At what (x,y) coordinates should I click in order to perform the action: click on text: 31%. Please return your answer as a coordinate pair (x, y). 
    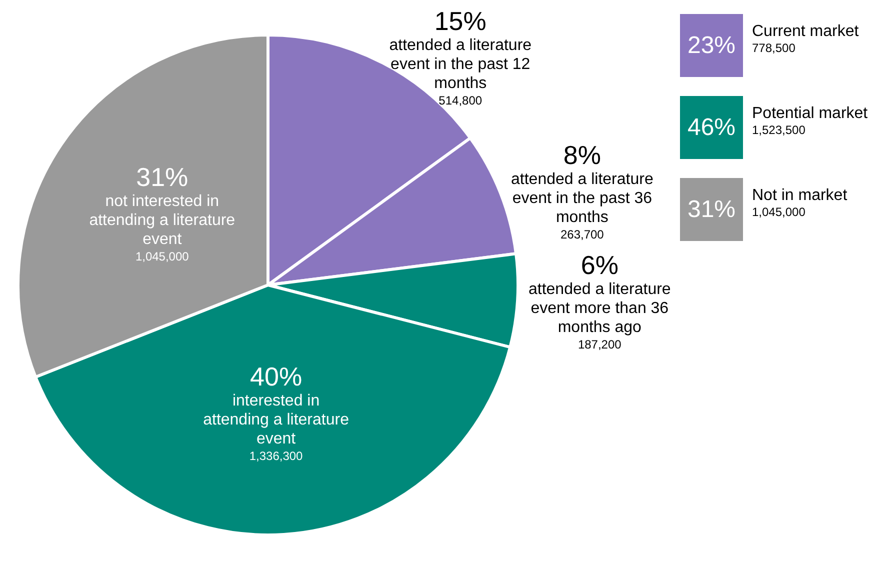
    Looking at the image, I should click on (711, 209).